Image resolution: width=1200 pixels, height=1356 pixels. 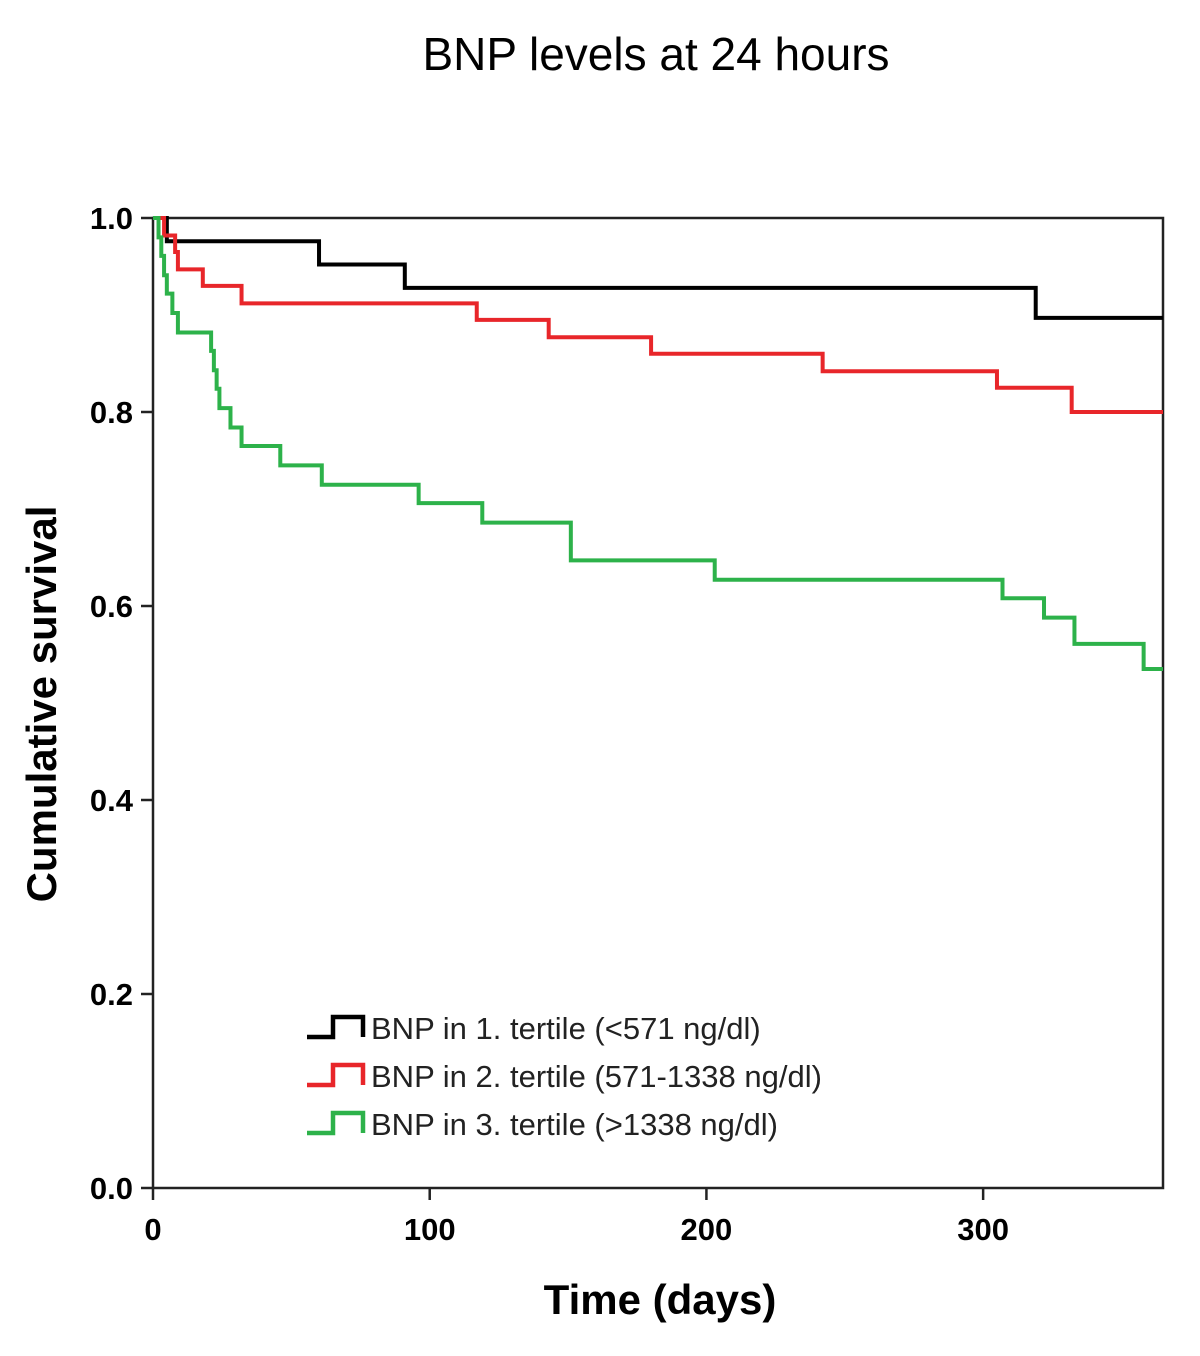 What do you see at coordinates (983, 1229) in the screenshot?
I see `x-tick-label: 300` at bounding box center [983, 1229].